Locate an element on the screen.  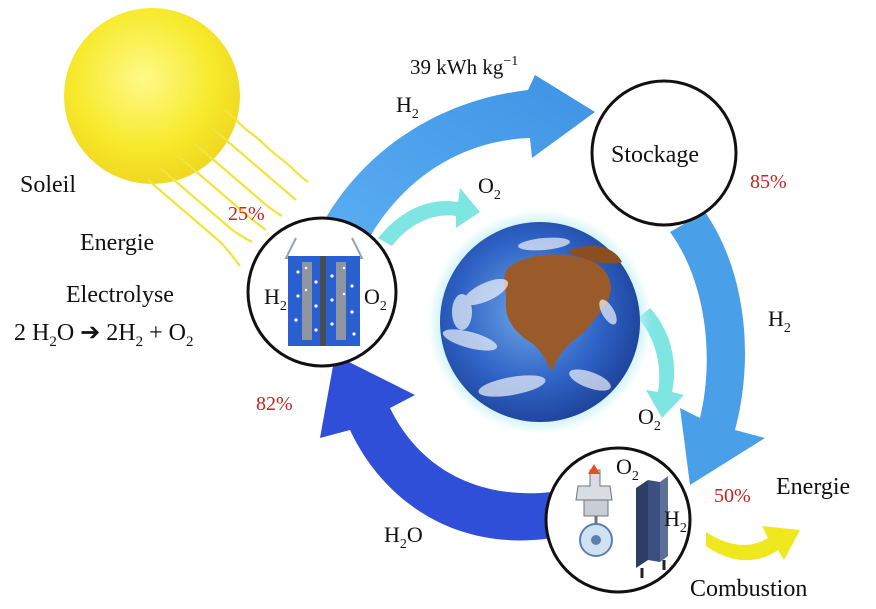
electrode-left is located at coordinates (307, 301).